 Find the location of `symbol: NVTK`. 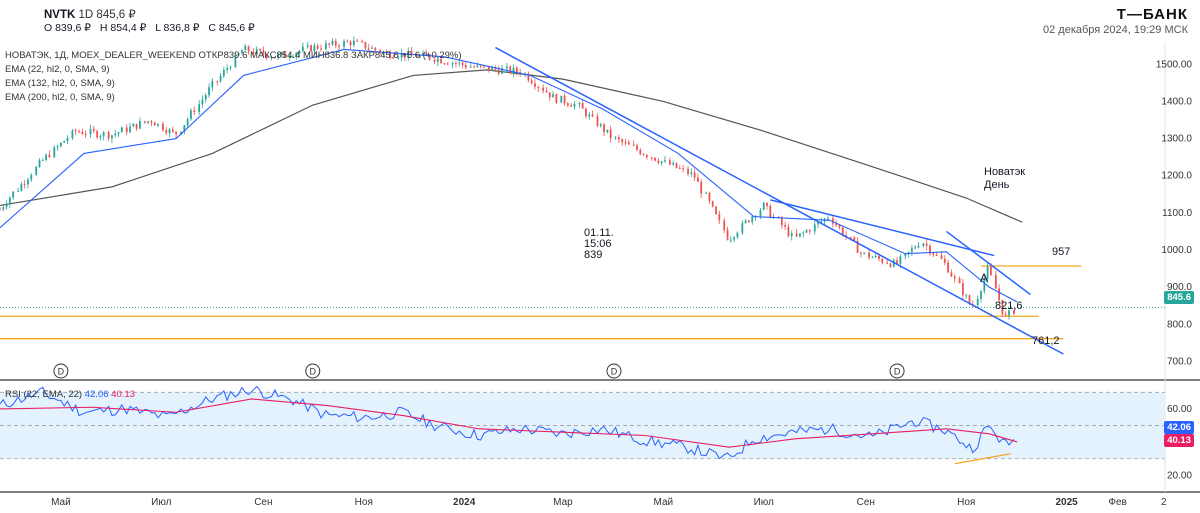

symbol: NVTK is located at coordinates (60, 15).